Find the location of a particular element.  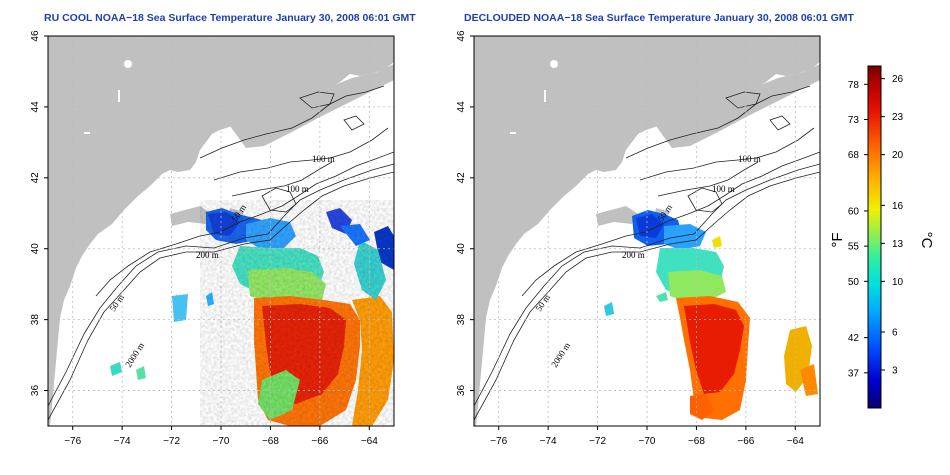

contour-label-right-100m-a: 100 m is located at coordinates (749, 159).